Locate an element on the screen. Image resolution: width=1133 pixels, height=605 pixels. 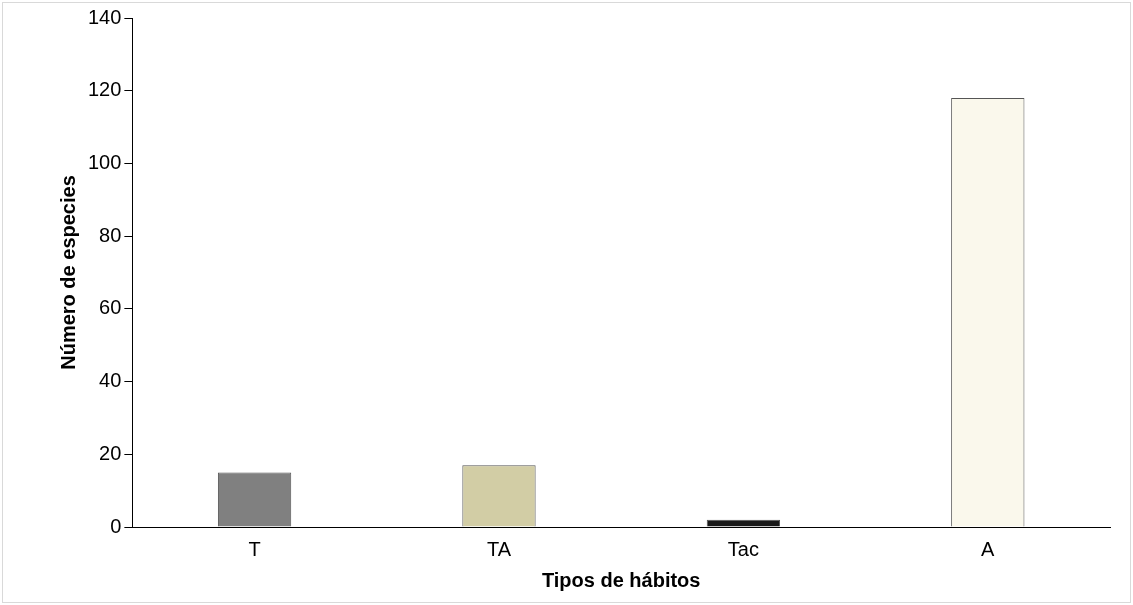
y-tick-label: 140 is located at coordinates (104, 16).